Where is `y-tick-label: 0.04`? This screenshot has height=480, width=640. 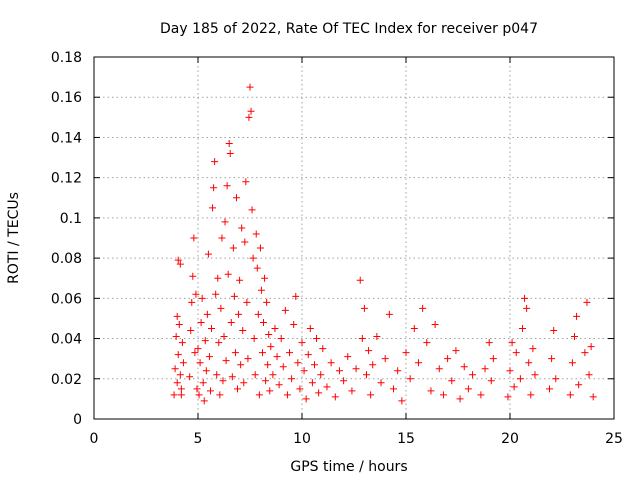 y-tick-label: 0.04 is located at coordinates (66, 340).